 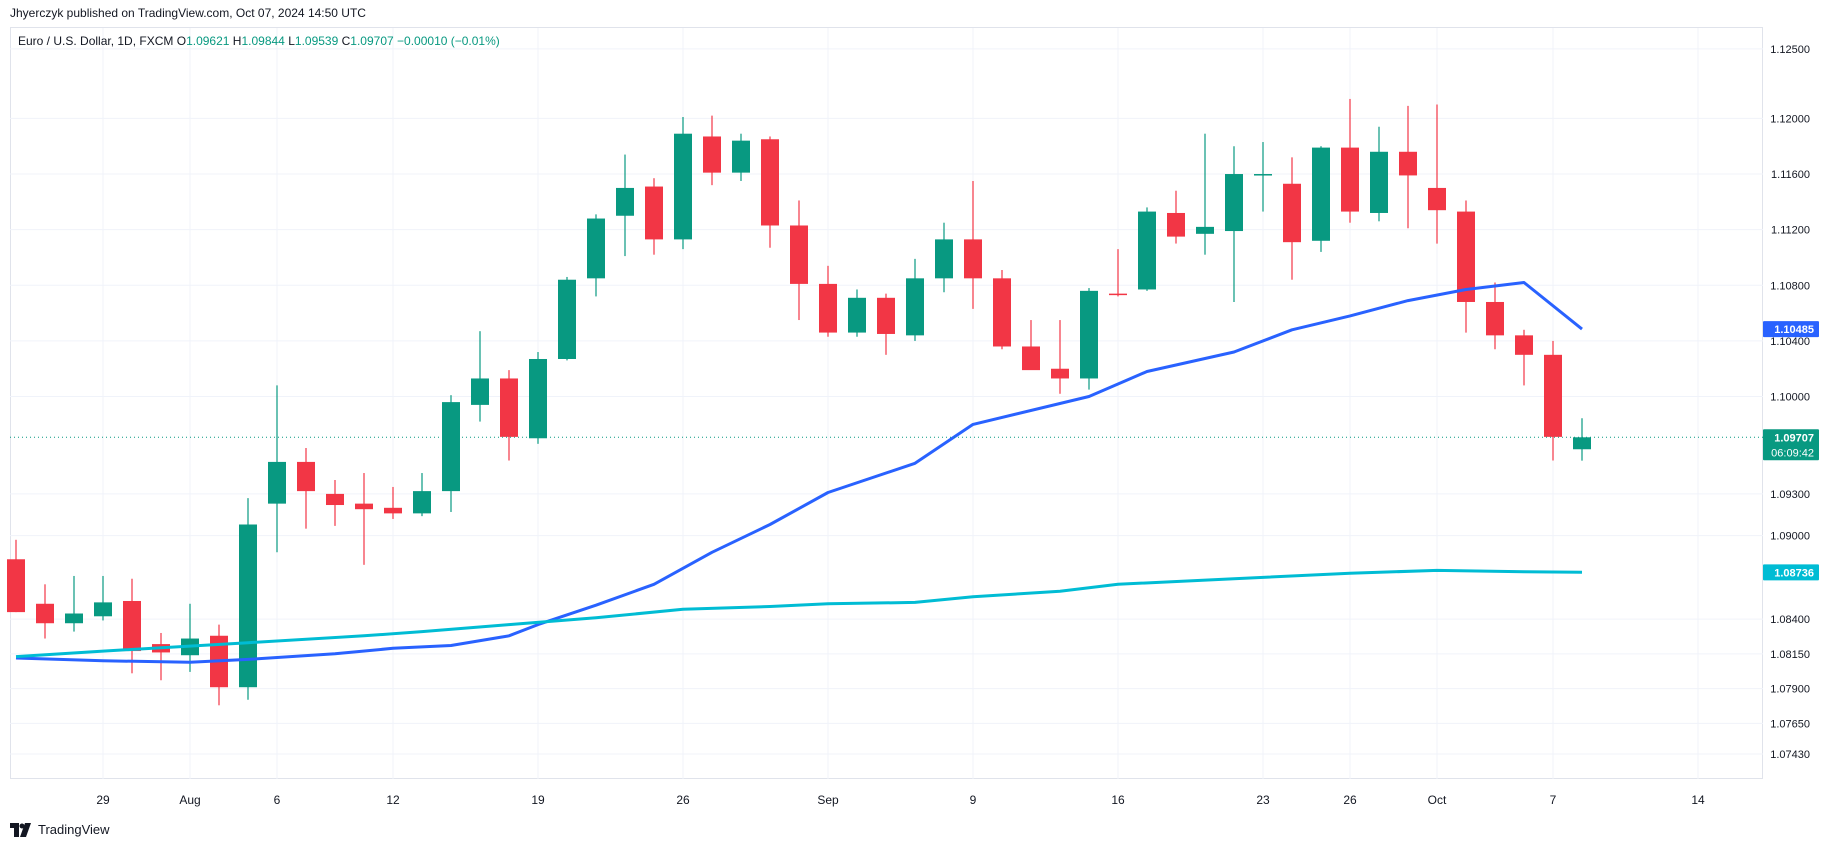 What do you see at coordinates (208, 41) in the screenshot?
I see `open-value: 1.09621` at bounding box center [208, 41].